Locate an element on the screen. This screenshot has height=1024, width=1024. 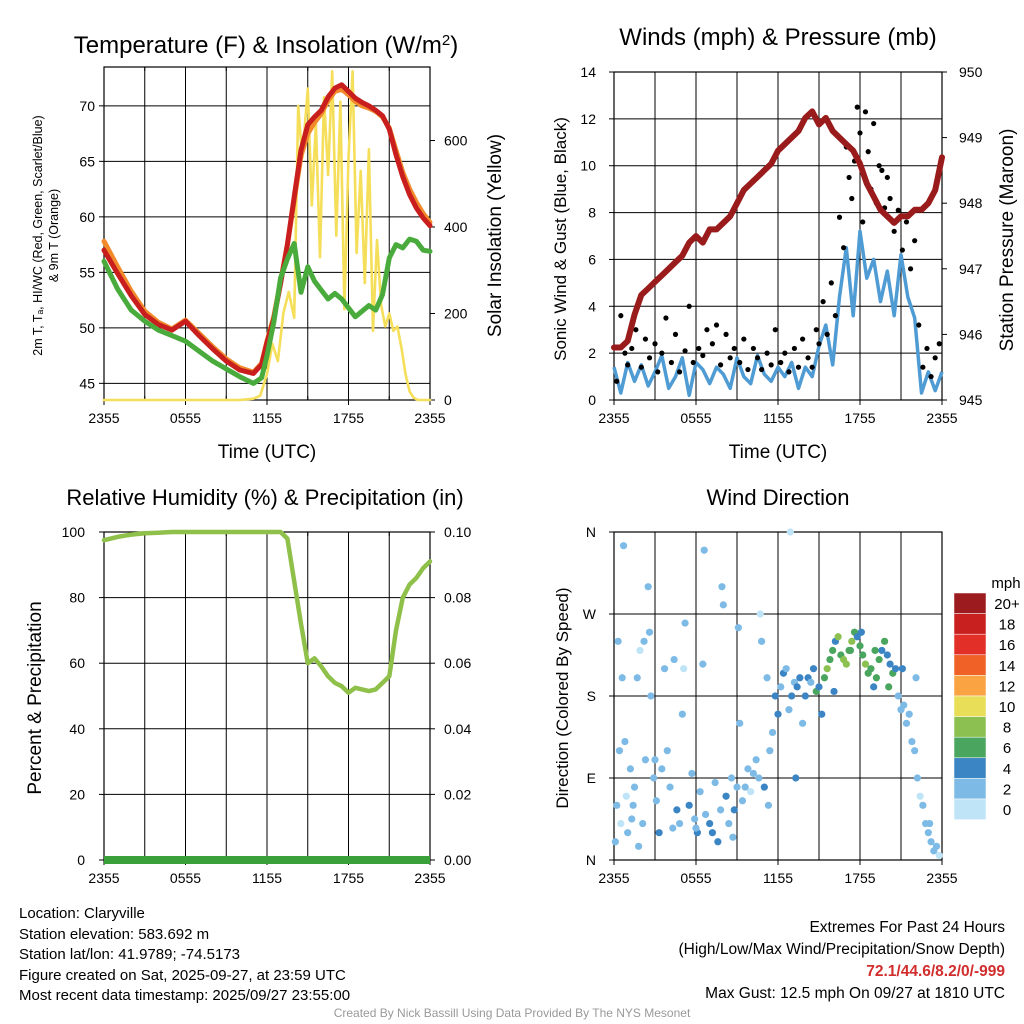
y-tick-label: 12 is located at coordinates (588, 119).